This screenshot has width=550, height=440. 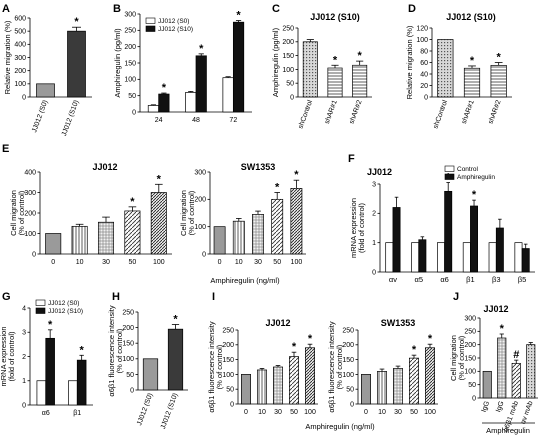 What do you see at coordinates (305, 114) in the screenshot?
I see `x-tick-label: shControl` at bounding box center [305, 114].